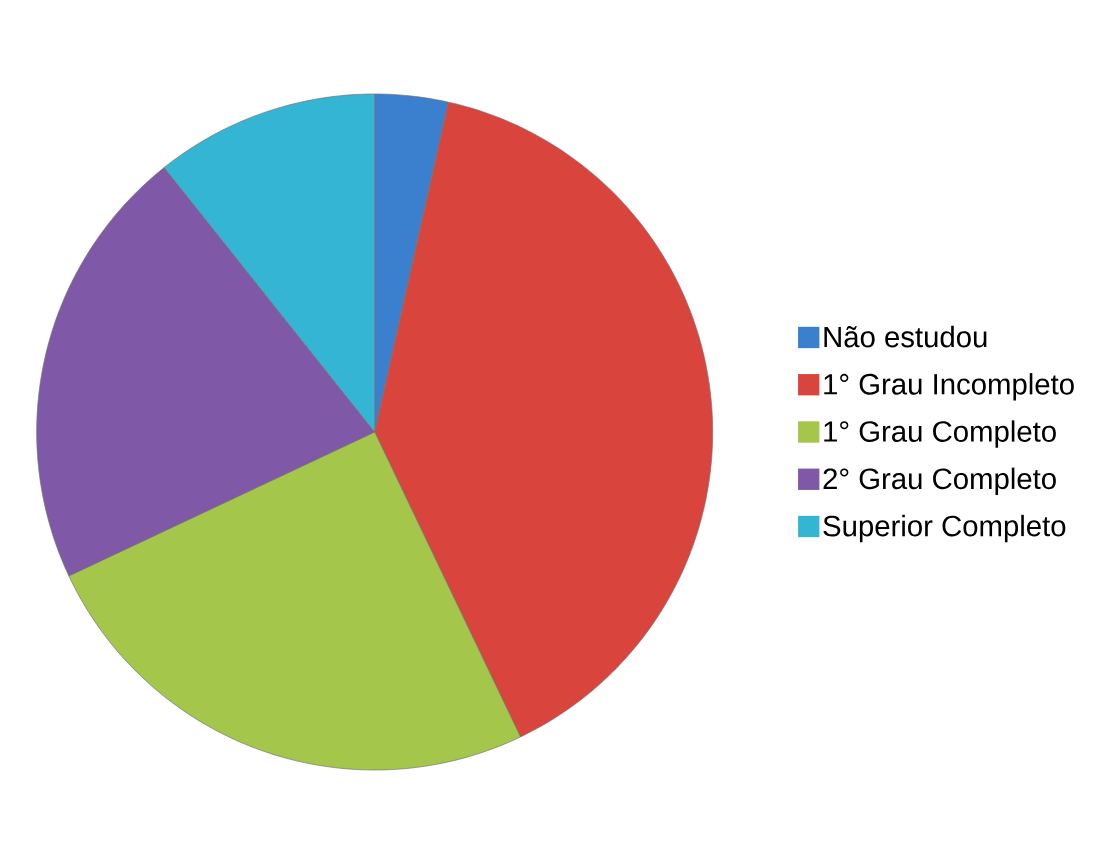 The width and height of the screenshot is (1096, 845). What do you see at coordinates (939, 481) in the screenshot?
I see `legend-label: 2° Grau Completo` at bounding box center [939, 481].